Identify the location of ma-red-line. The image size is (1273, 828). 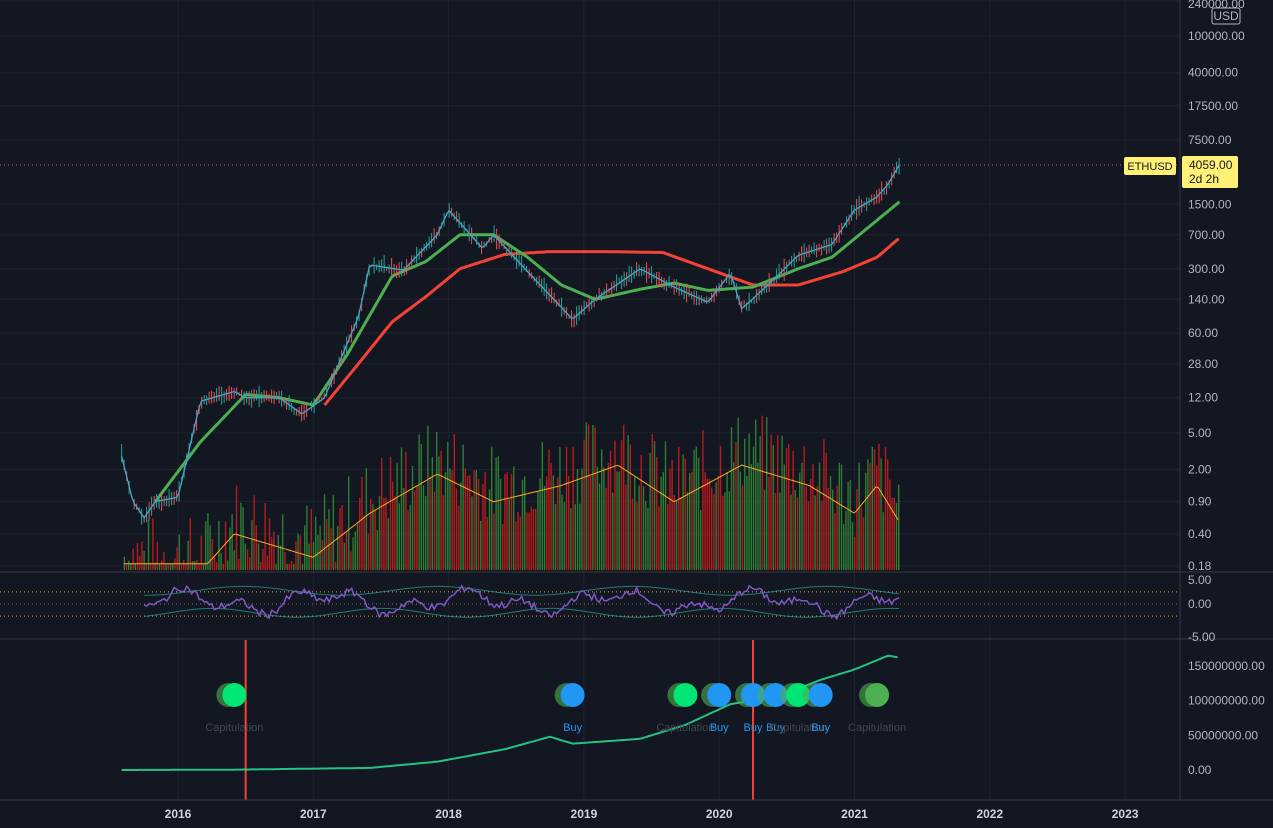
(611, 321).